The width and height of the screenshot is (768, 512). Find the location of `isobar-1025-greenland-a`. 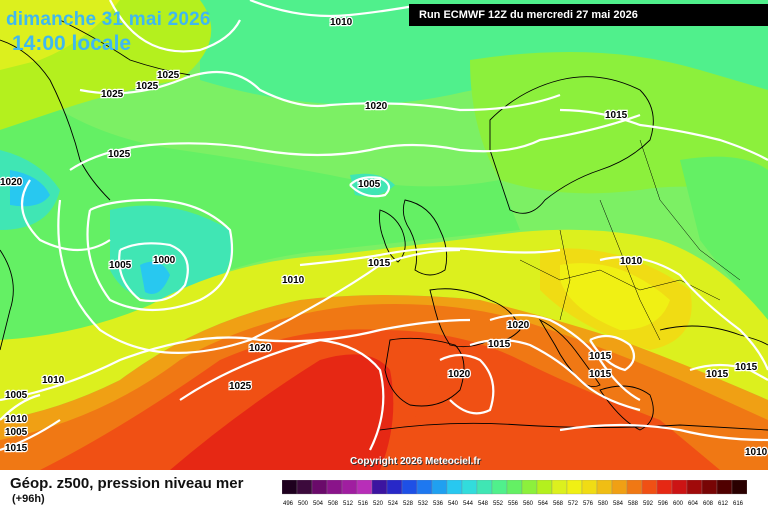

isobar-1025-greenland-a is located at coordinates (175, 26).